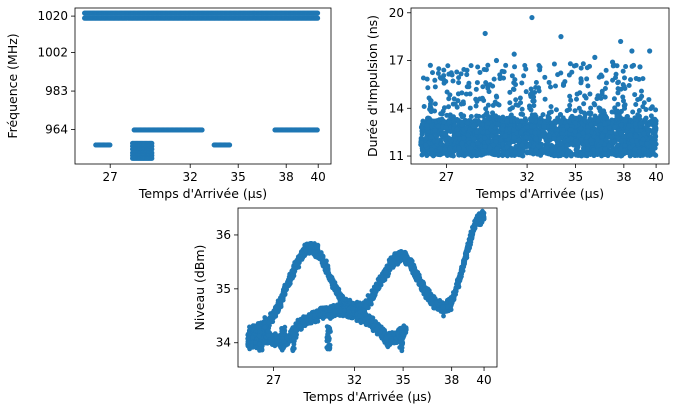  I want to click on frequency-plot-frame, so click(203, 86).